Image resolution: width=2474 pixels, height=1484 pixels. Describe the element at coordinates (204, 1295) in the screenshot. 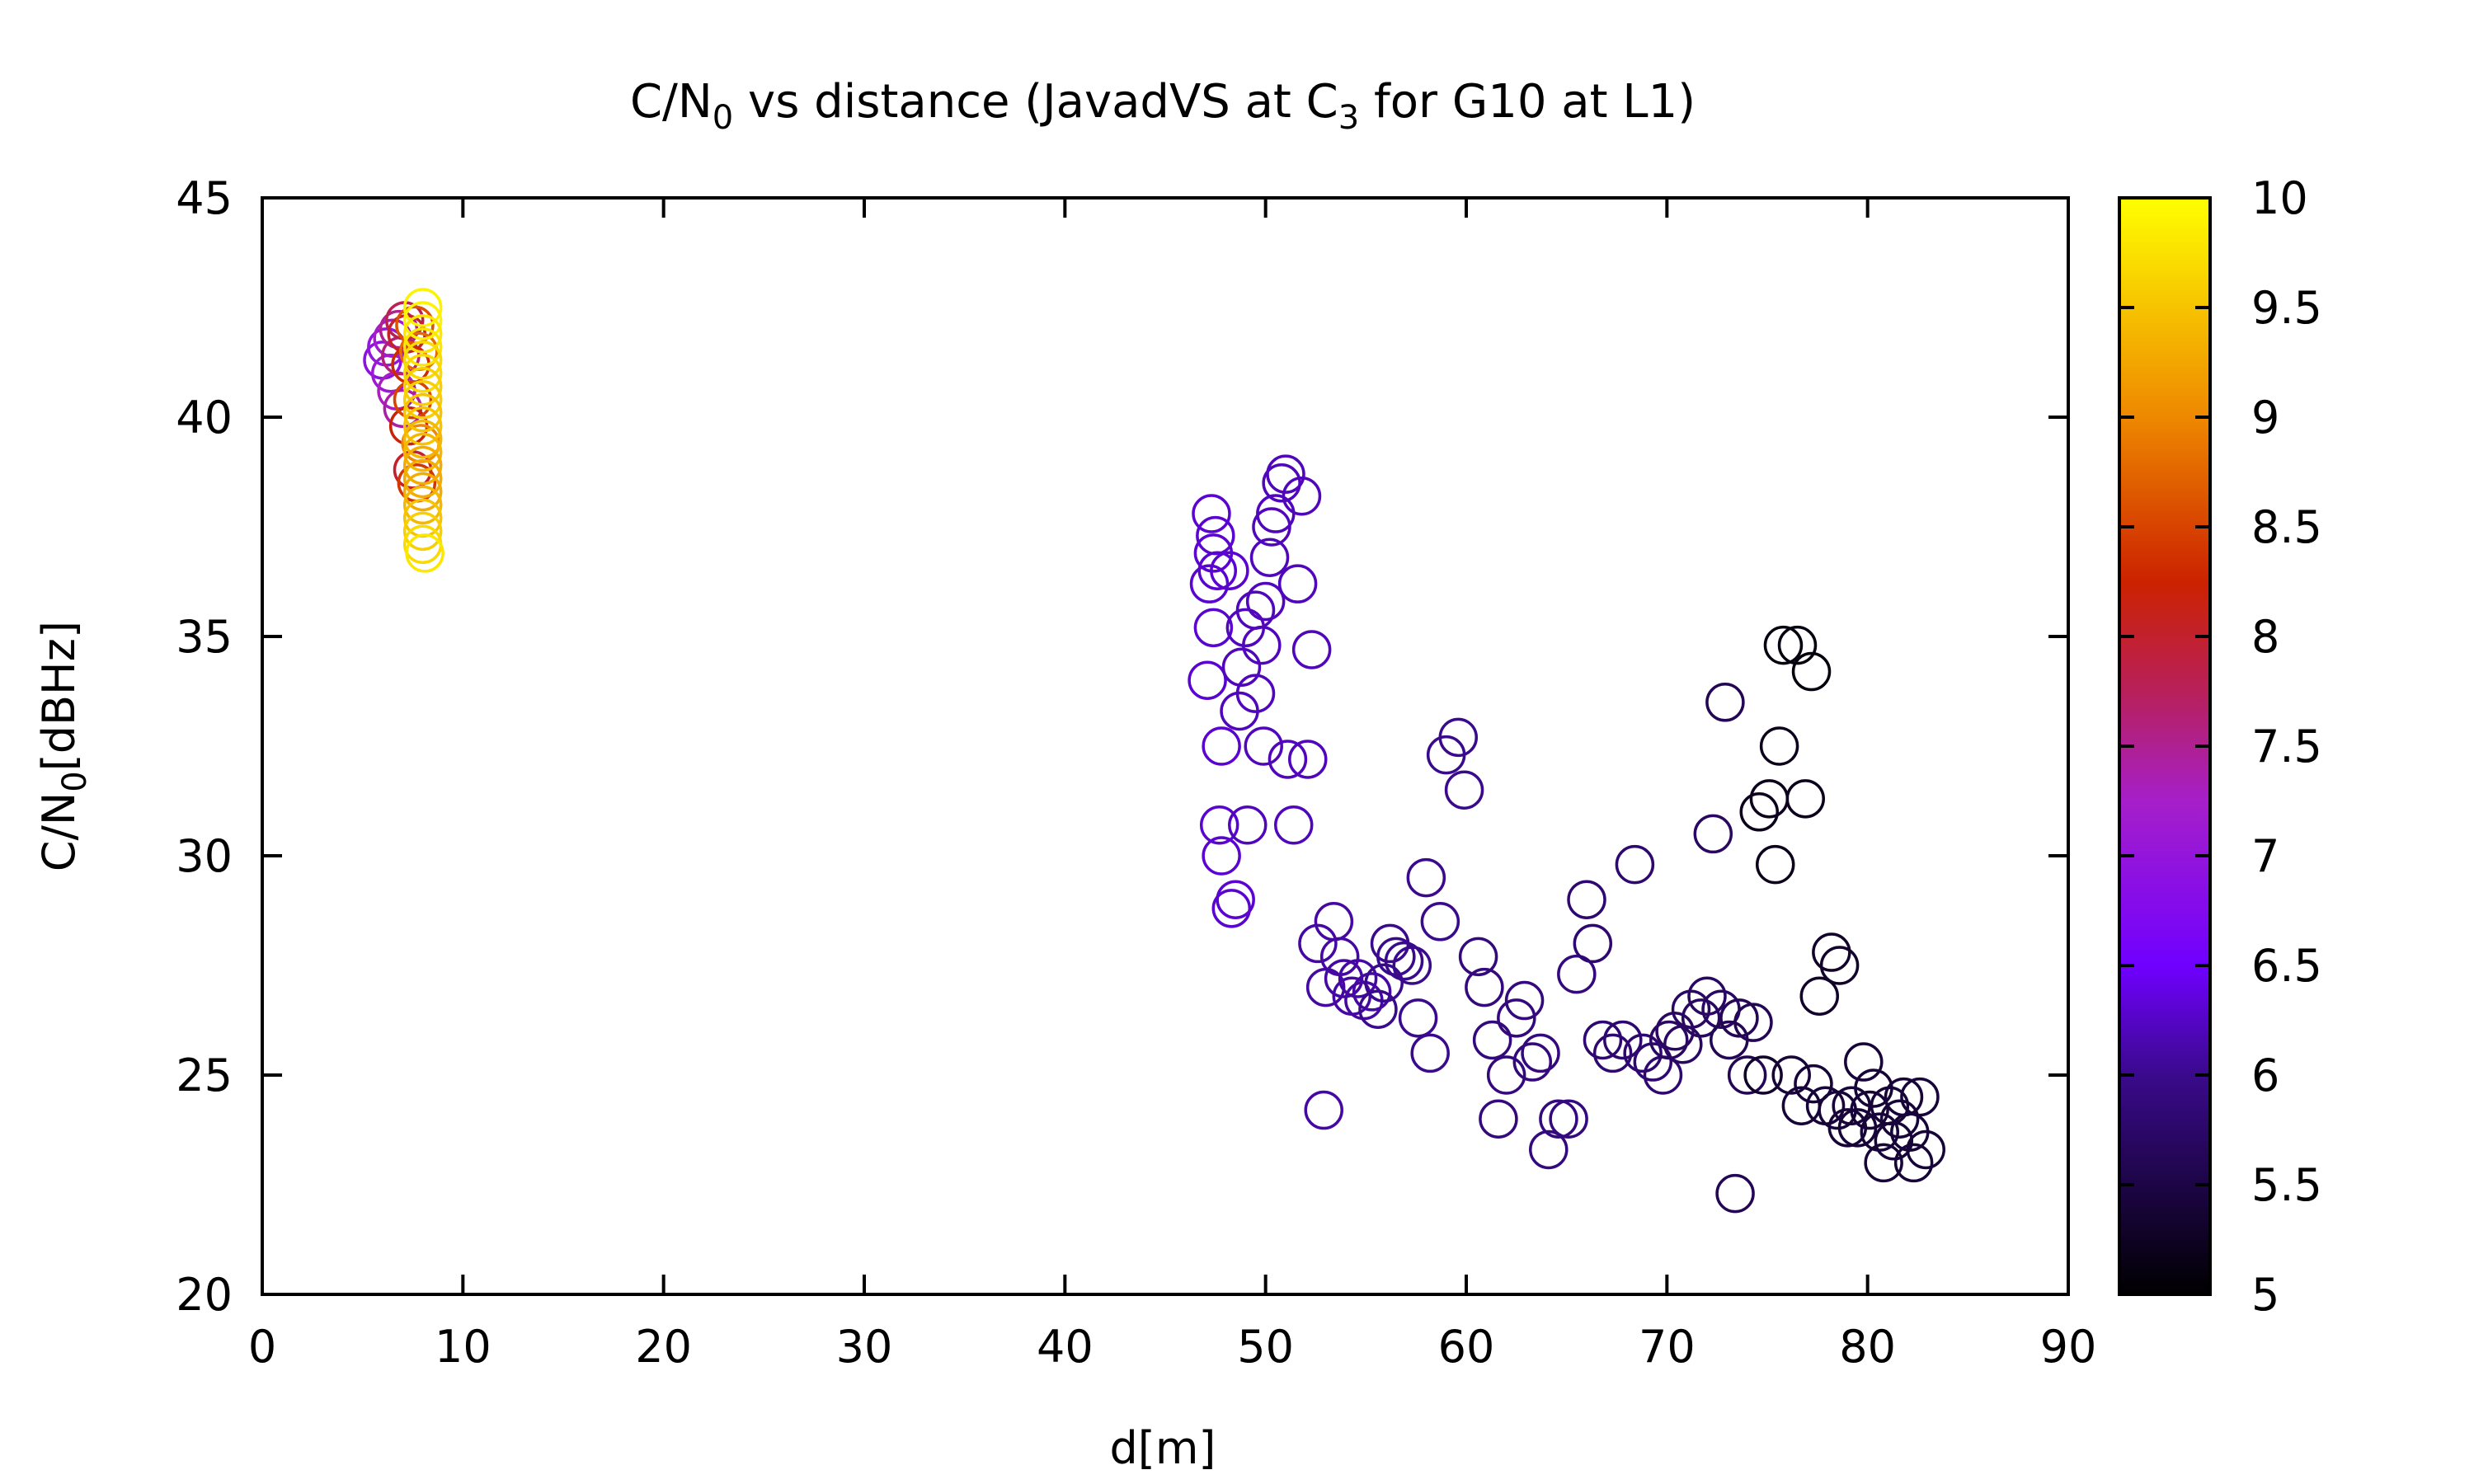

I see `y-tick-label: 20` at that location.